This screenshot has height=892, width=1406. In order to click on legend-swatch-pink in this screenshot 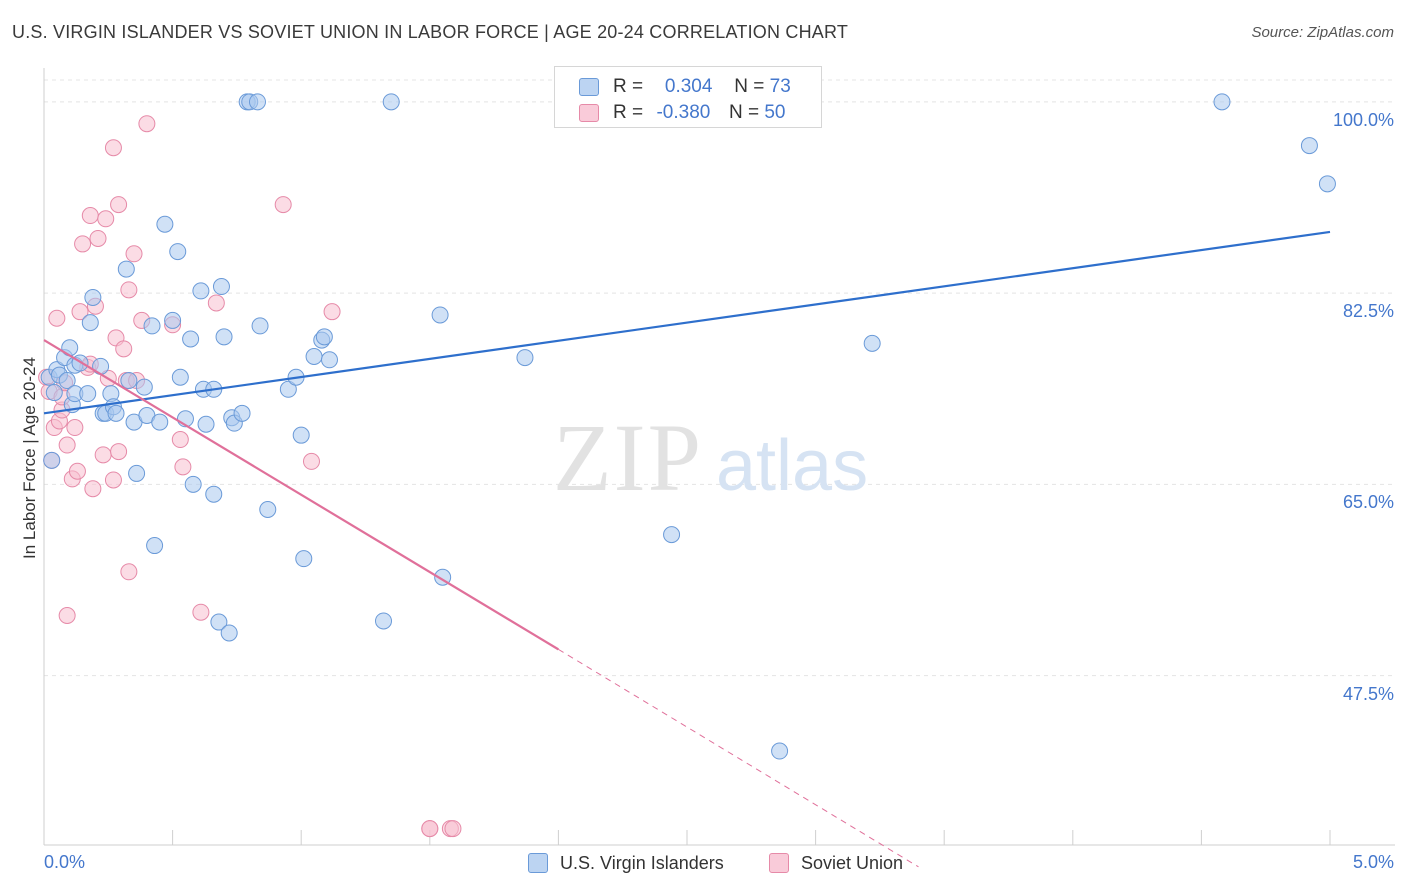, I will do `click(779, 863)`.